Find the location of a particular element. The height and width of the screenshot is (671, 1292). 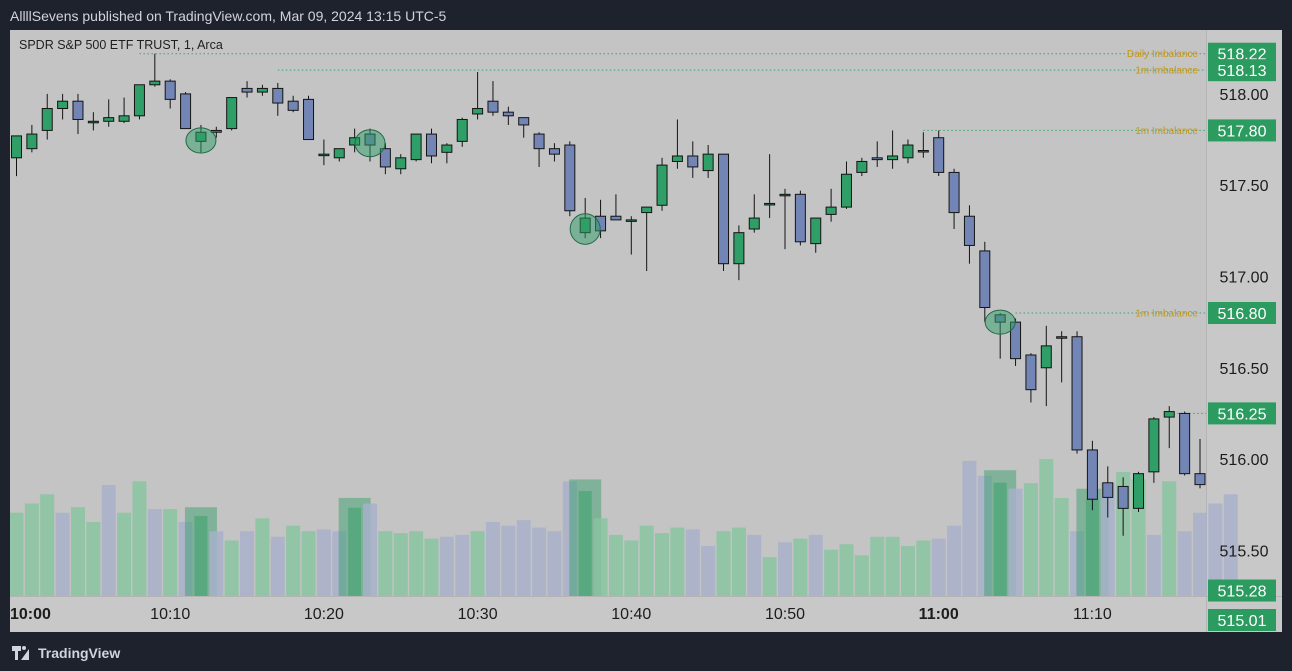

x-tick-label: 10:20 is located at coordinates (324, 614).